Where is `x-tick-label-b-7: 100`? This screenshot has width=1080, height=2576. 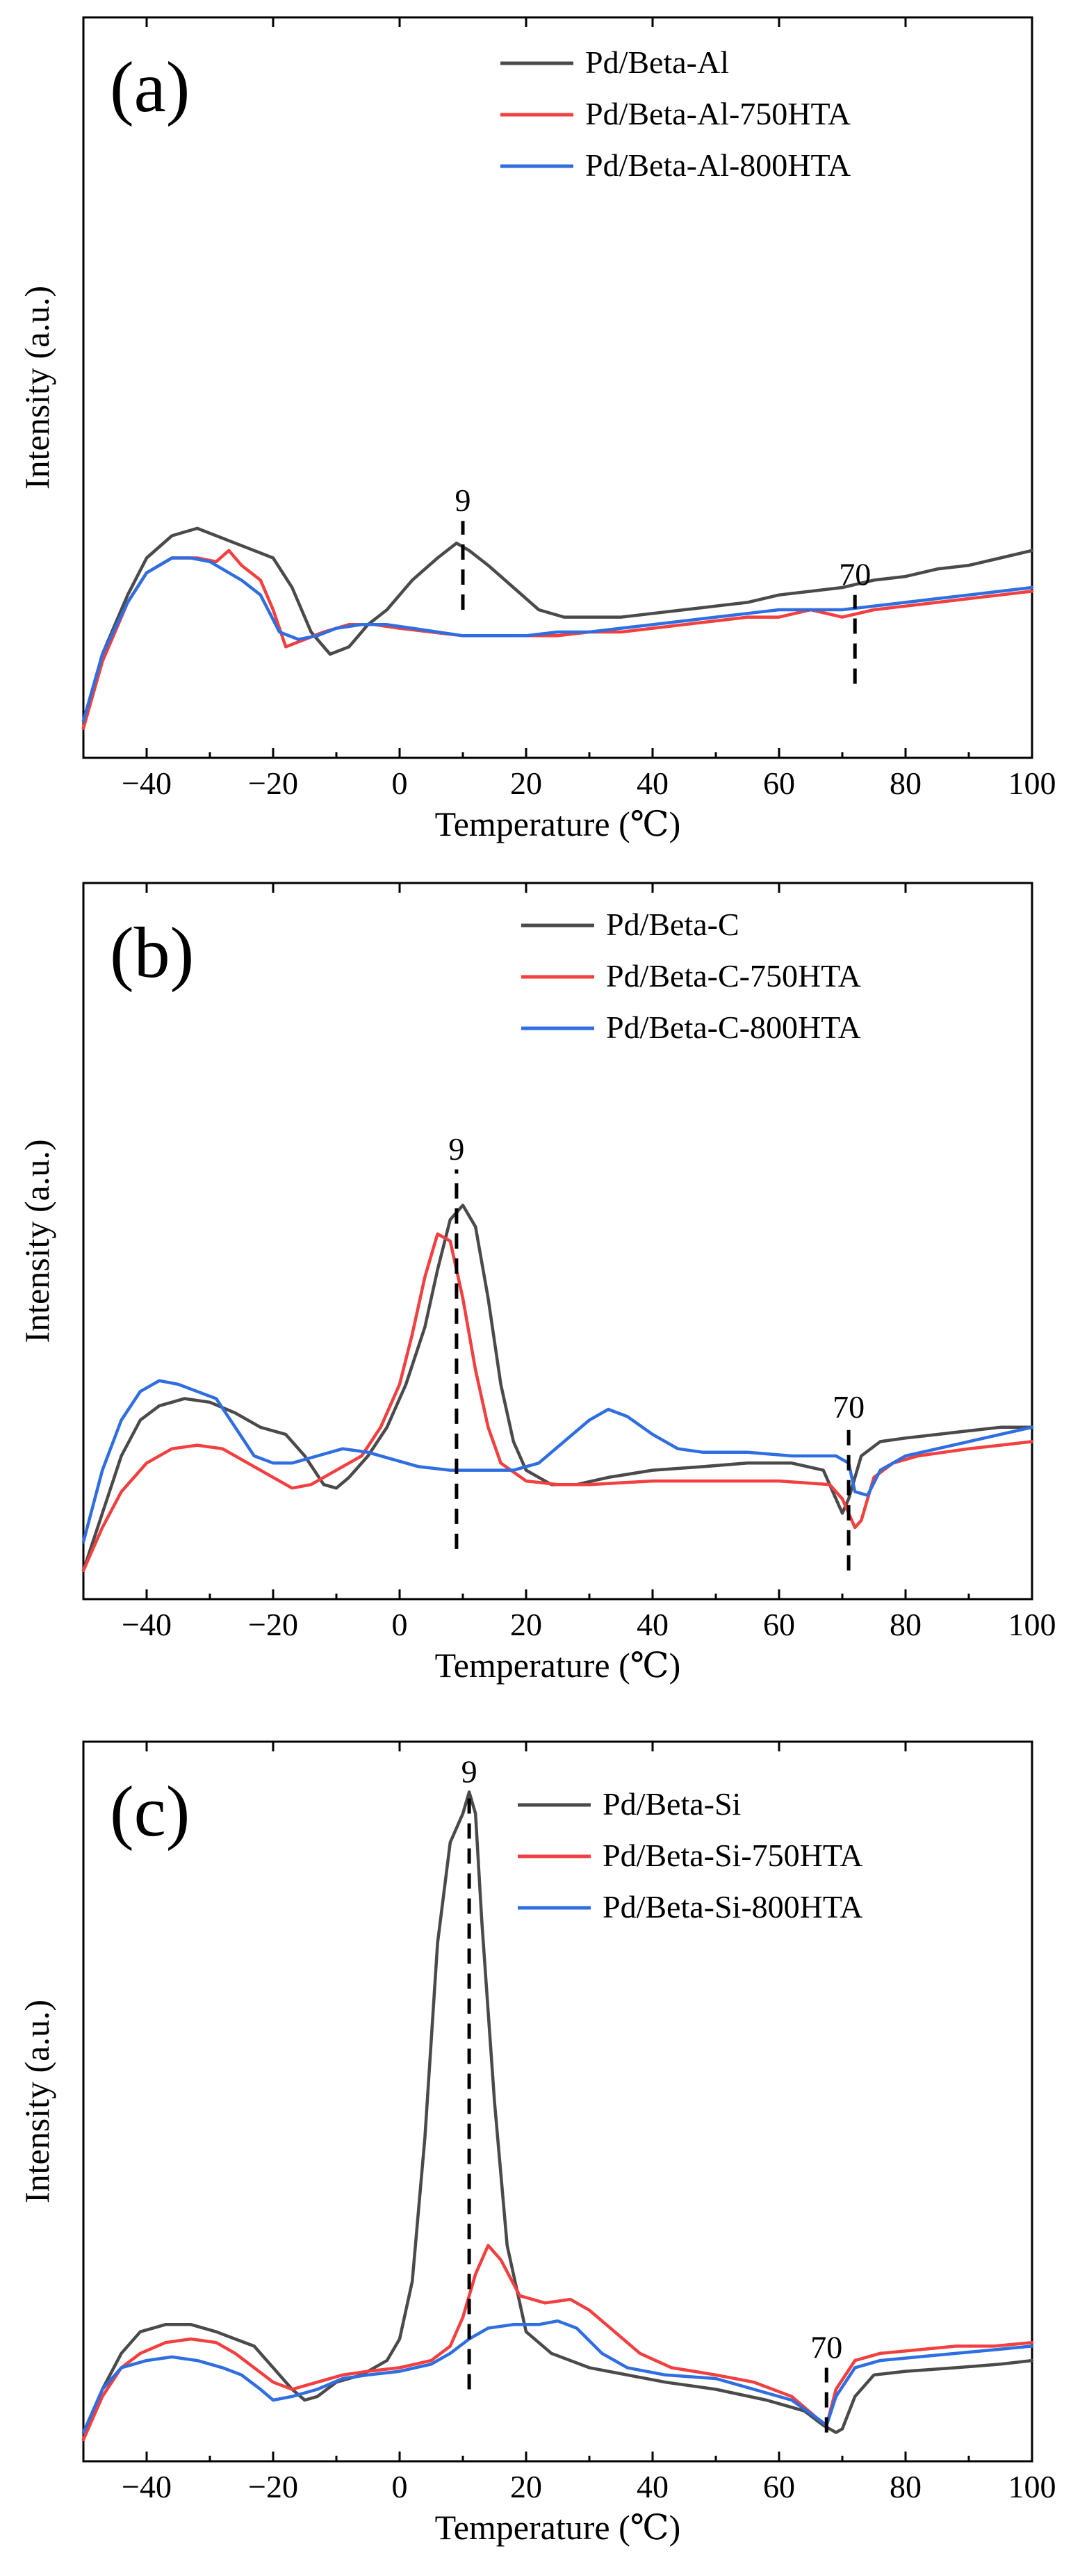
x-tick-label-b-7: 100 is located at coordinates (1032, 1624).